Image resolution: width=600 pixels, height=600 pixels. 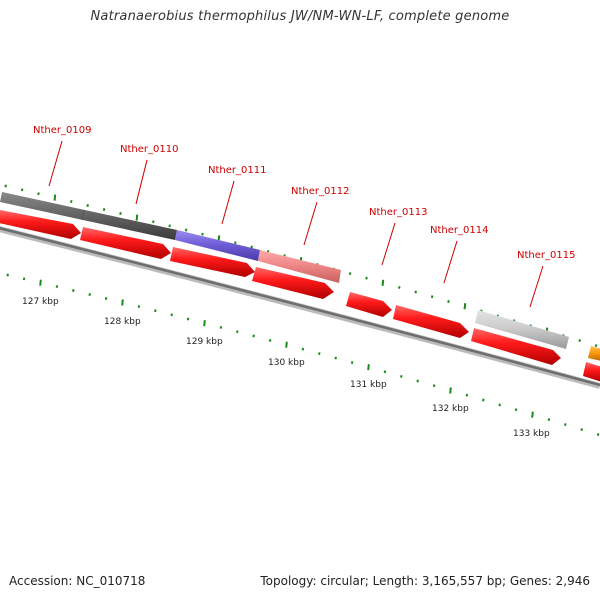 I want to click on kbp-label-132: 132 kbp, so click(x=450, y=409).